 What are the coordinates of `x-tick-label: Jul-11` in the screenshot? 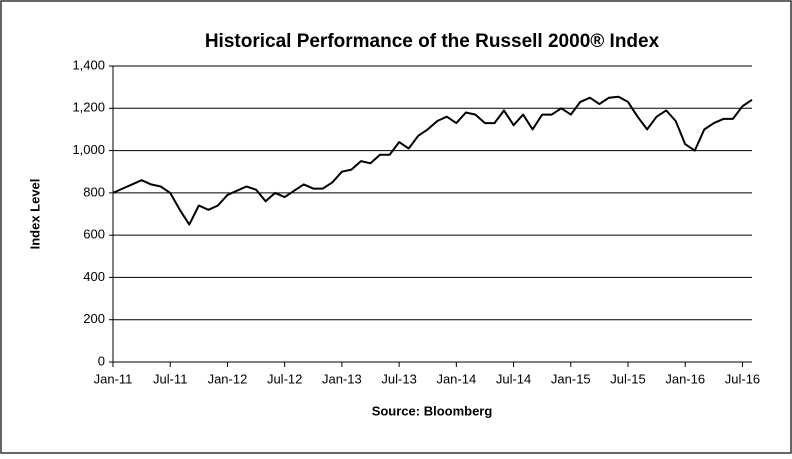 It's located at (170, 378).